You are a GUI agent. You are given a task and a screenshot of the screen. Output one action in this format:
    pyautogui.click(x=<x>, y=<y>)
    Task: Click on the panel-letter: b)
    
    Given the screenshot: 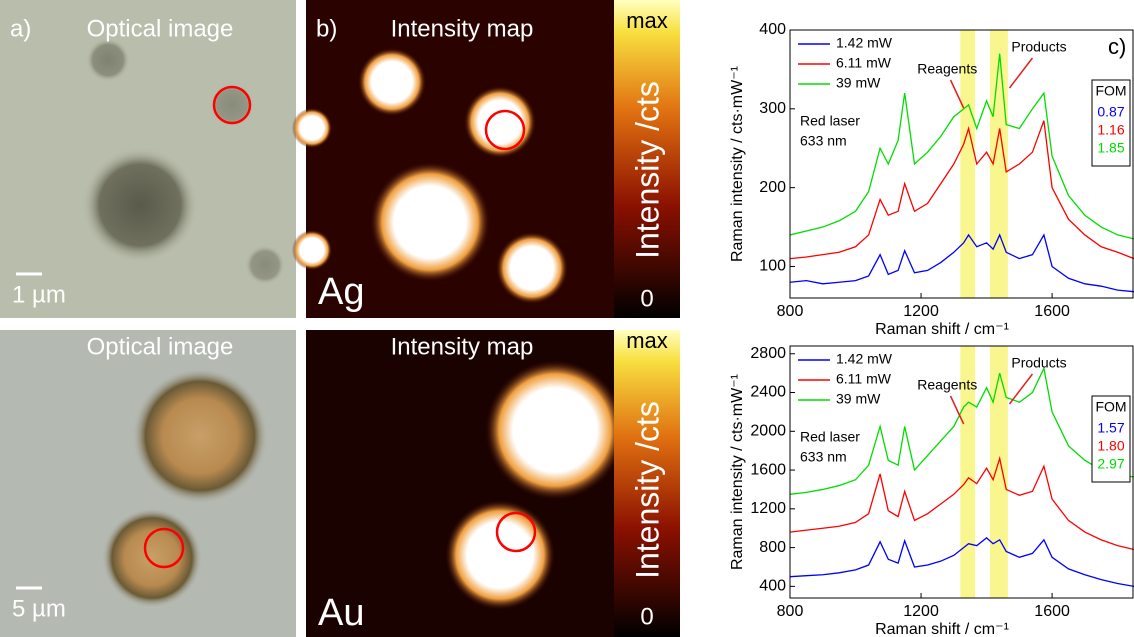 What is the action you would take?
    pyautogui.click(x=326, y=28)
    